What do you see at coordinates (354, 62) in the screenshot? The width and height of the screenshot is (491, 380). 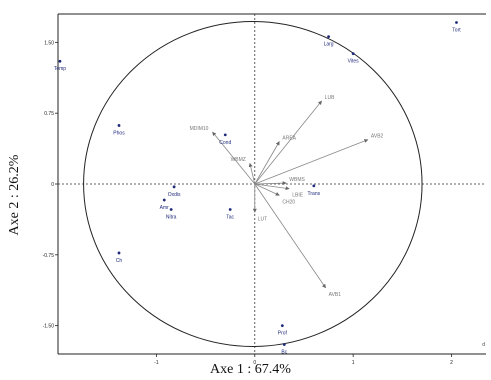 I see `observation-label: Vites` at bounding box center [354, 62].